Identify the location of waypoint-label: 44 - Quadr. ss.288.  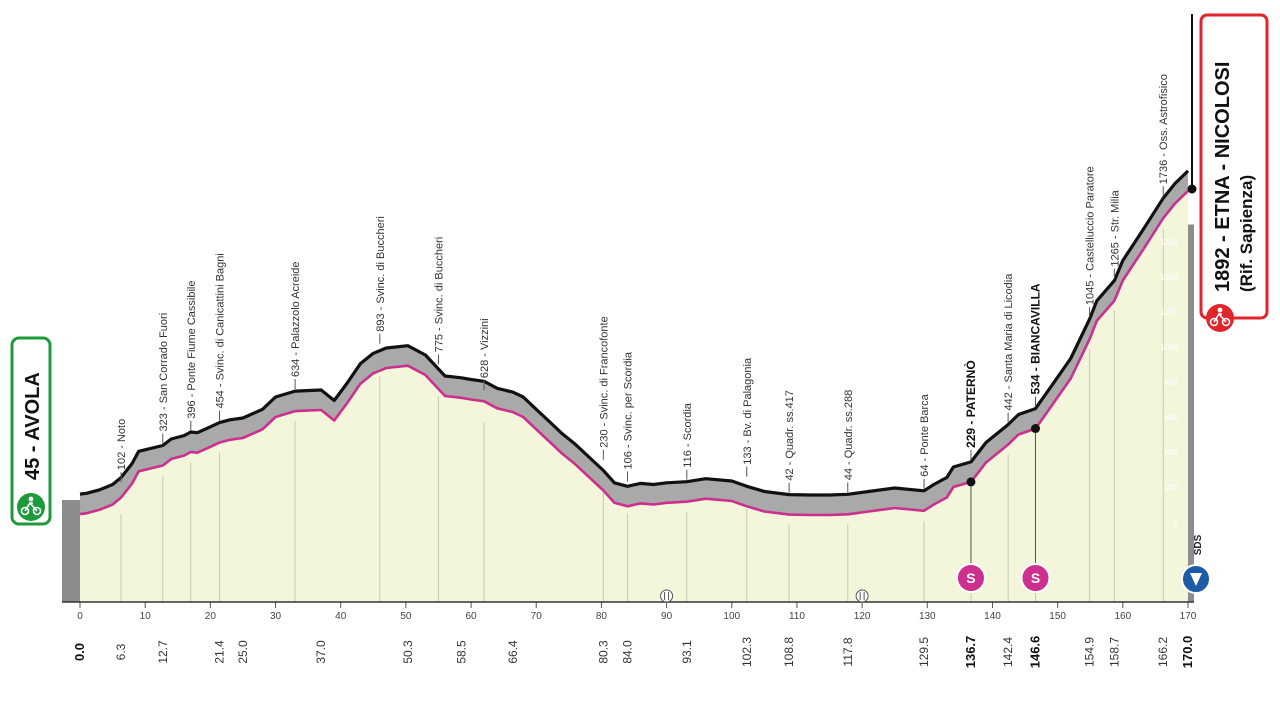
(849, 435).